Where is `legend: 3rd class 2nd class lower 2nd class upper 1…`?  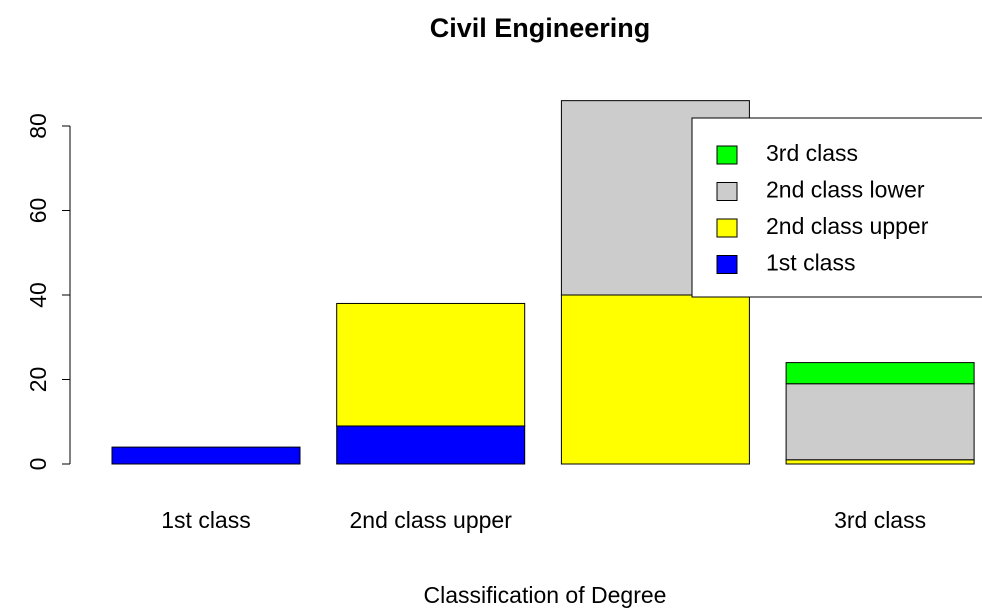
legend: 3rd class 2nd class lower 2nd class upper 1… is located at coordinates (836, 207).